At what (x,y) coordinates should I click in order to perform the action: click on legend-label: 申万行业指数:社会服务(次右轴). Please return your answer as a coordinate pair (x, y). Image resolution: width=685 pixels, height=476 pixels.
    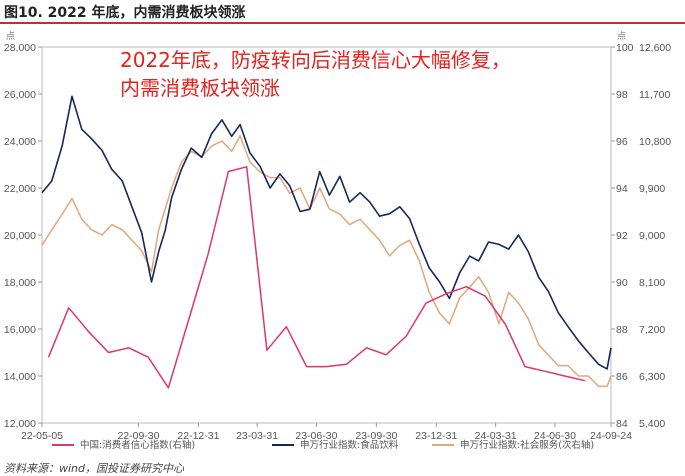
    Looking at the image, I should click on (527, 445).